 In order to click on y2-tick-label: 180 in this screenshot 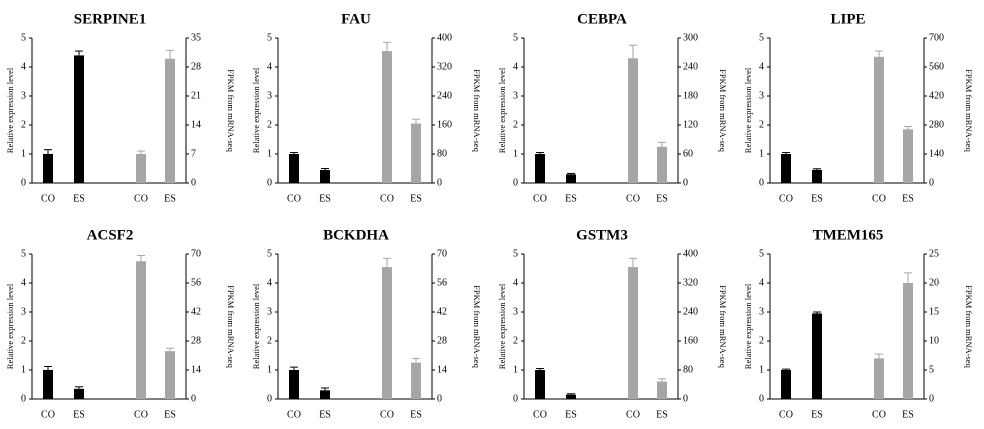, I will do `click(690, 95)`.